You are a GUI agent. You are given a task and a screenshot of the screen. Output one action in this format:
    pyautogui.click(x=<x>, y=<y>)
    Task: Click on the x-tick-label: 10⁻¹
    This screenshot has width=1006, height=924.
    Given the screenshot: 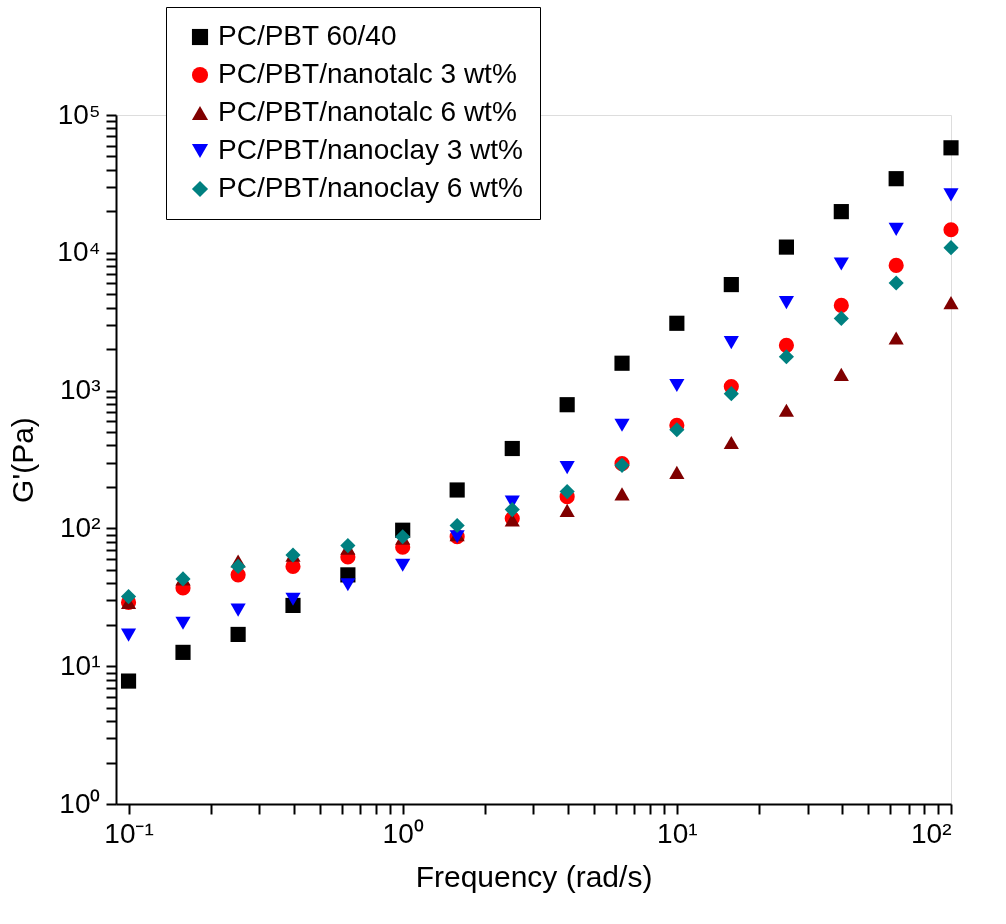 What is the action you would take?
    pyautogui.click(x=129, y=833)
    